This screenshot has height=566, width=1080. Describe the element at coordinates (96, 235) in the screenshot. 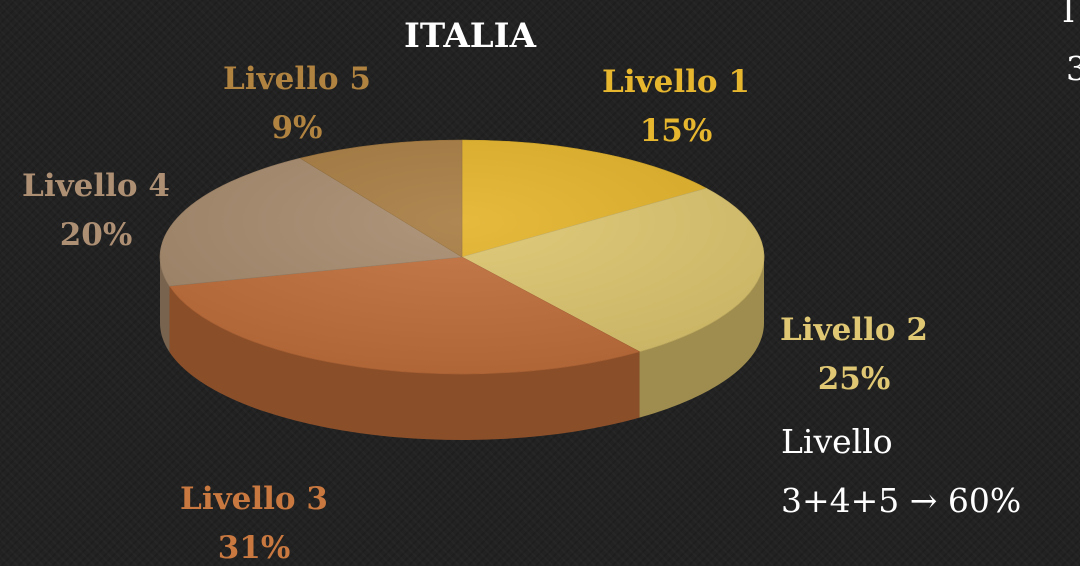

I see `slice-label-4-value: 20%` at that location.